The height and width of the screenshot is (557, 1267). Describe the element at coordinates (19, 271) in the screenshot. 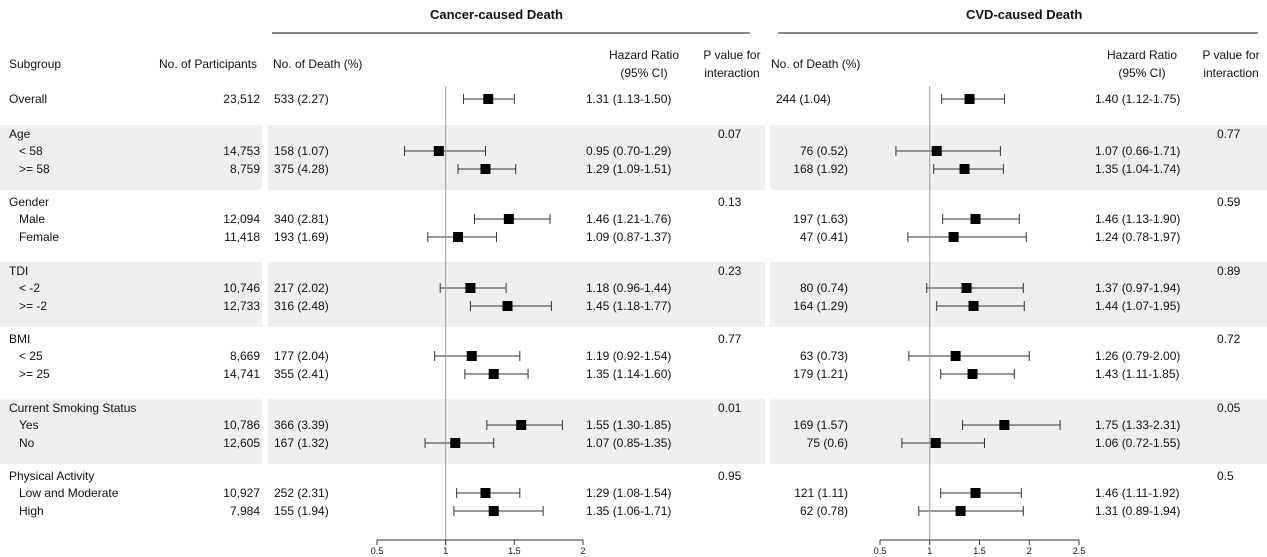

I see `group-label: TDI` at that location.